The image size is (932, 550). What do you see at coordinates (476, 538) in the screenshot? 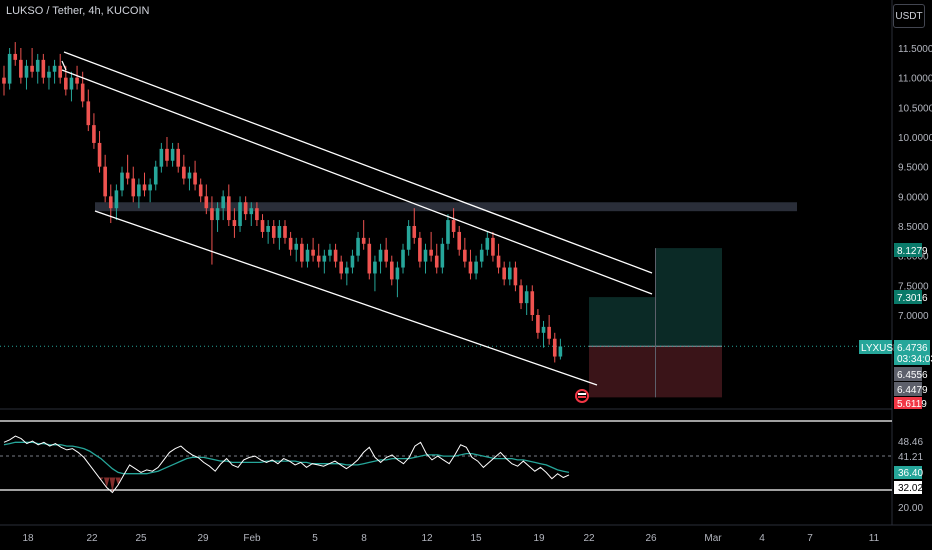
I see `time-tick-label: 15` at bounding box center [476, 538].